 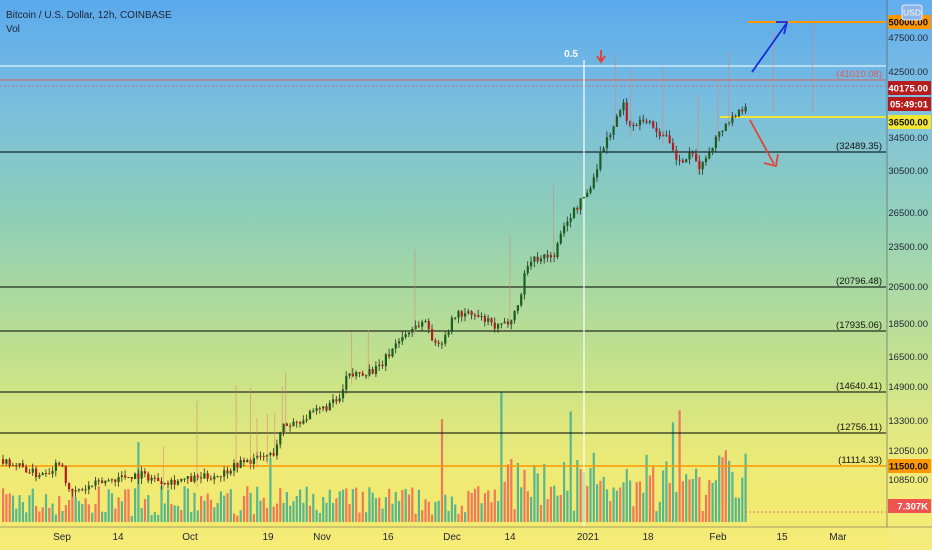 I want to click on projection-down-arrow-icon, so click(x=771, y=160).